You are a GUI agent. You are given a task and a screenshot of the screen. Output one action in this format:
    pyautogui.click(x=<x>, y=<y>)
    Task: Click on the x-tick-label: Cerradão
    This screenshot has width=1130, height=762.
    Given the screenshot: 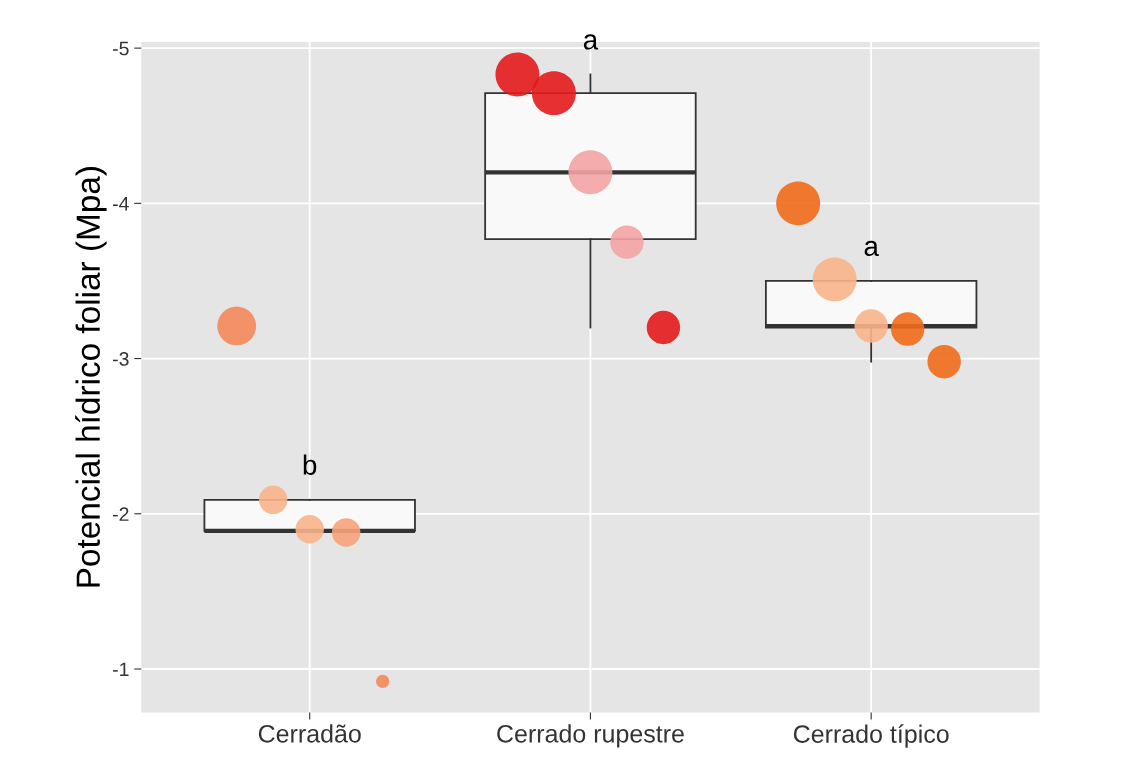 What is the action you would take?
    pyautogui.click(x=309, y=733)
    